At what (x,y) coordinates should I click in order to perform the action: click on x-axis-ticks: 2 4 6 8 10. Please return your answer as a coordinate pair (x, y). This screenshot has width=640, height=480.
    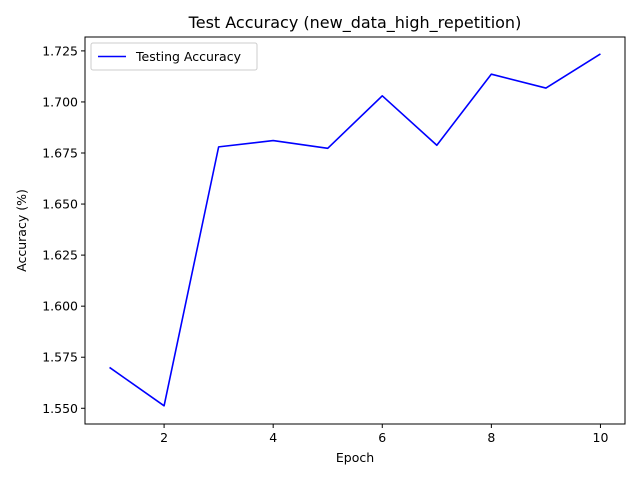
    Looking at the image, I should click on (384, 434).